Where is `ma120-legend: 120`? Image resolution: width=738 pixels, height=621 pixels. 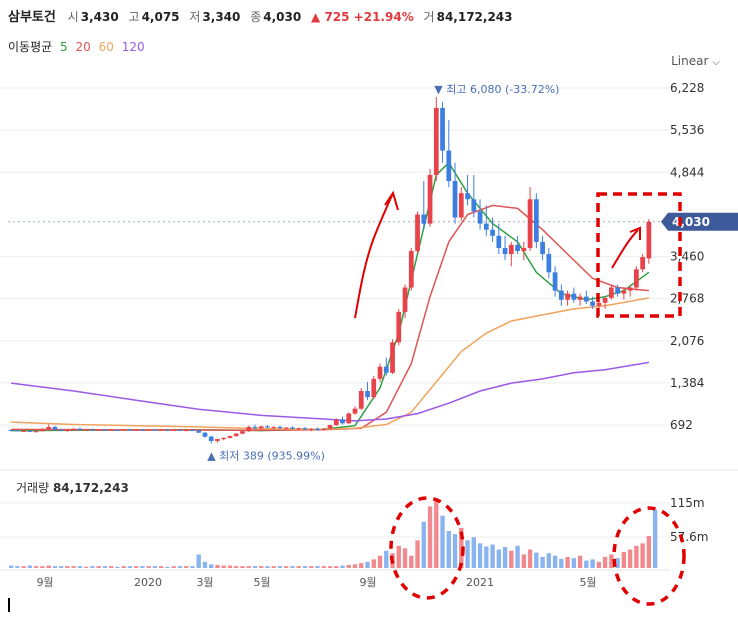
ma120-legend: 120 is located at coordinates (133, 47).